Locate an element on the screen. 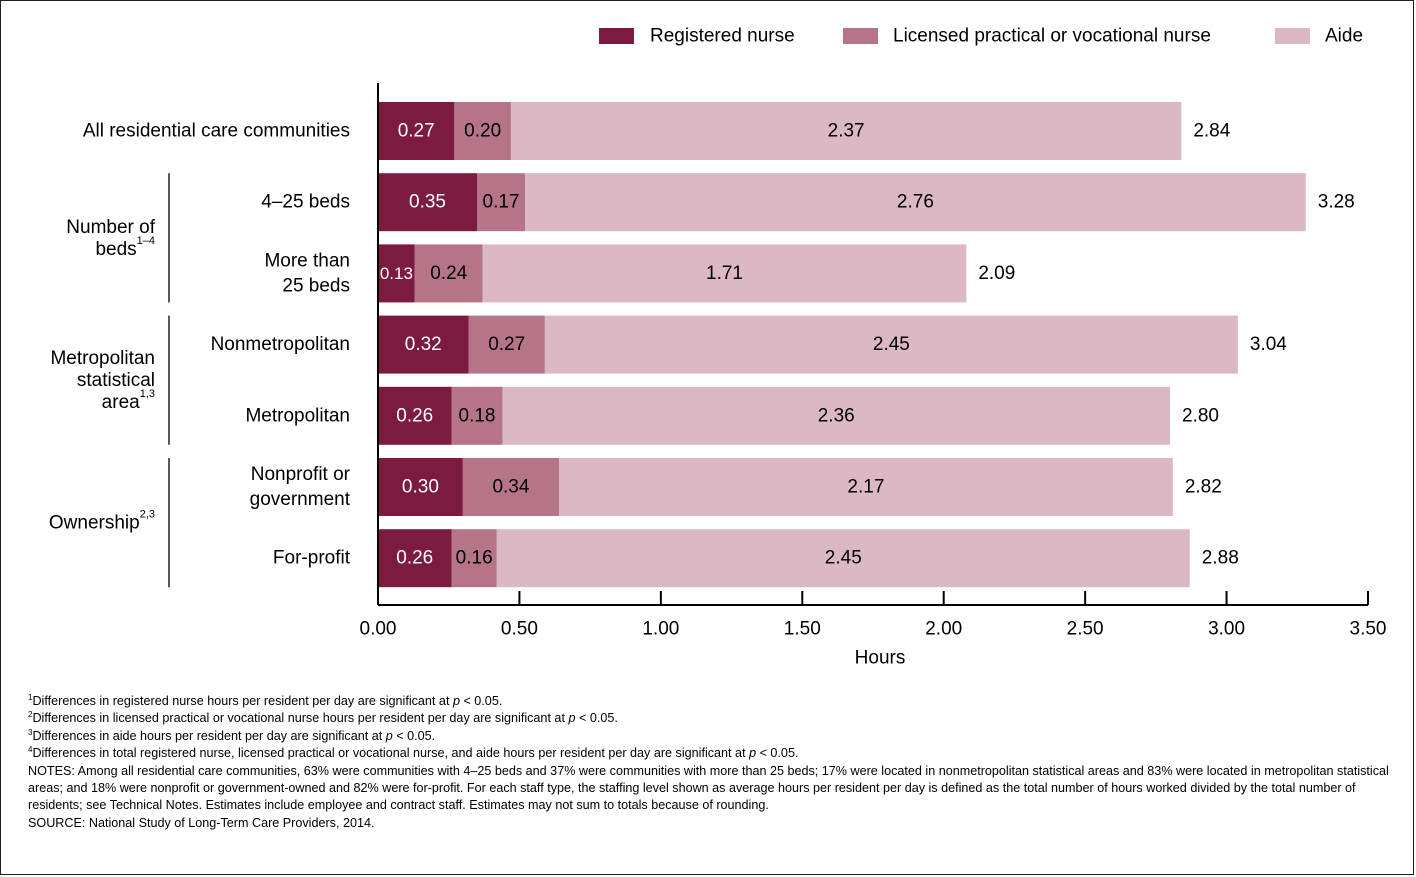 This screenshot has width=1416, height=877. legend-label-2: Licensed practical or vocational nurse is located at coordinates (1052, 36).